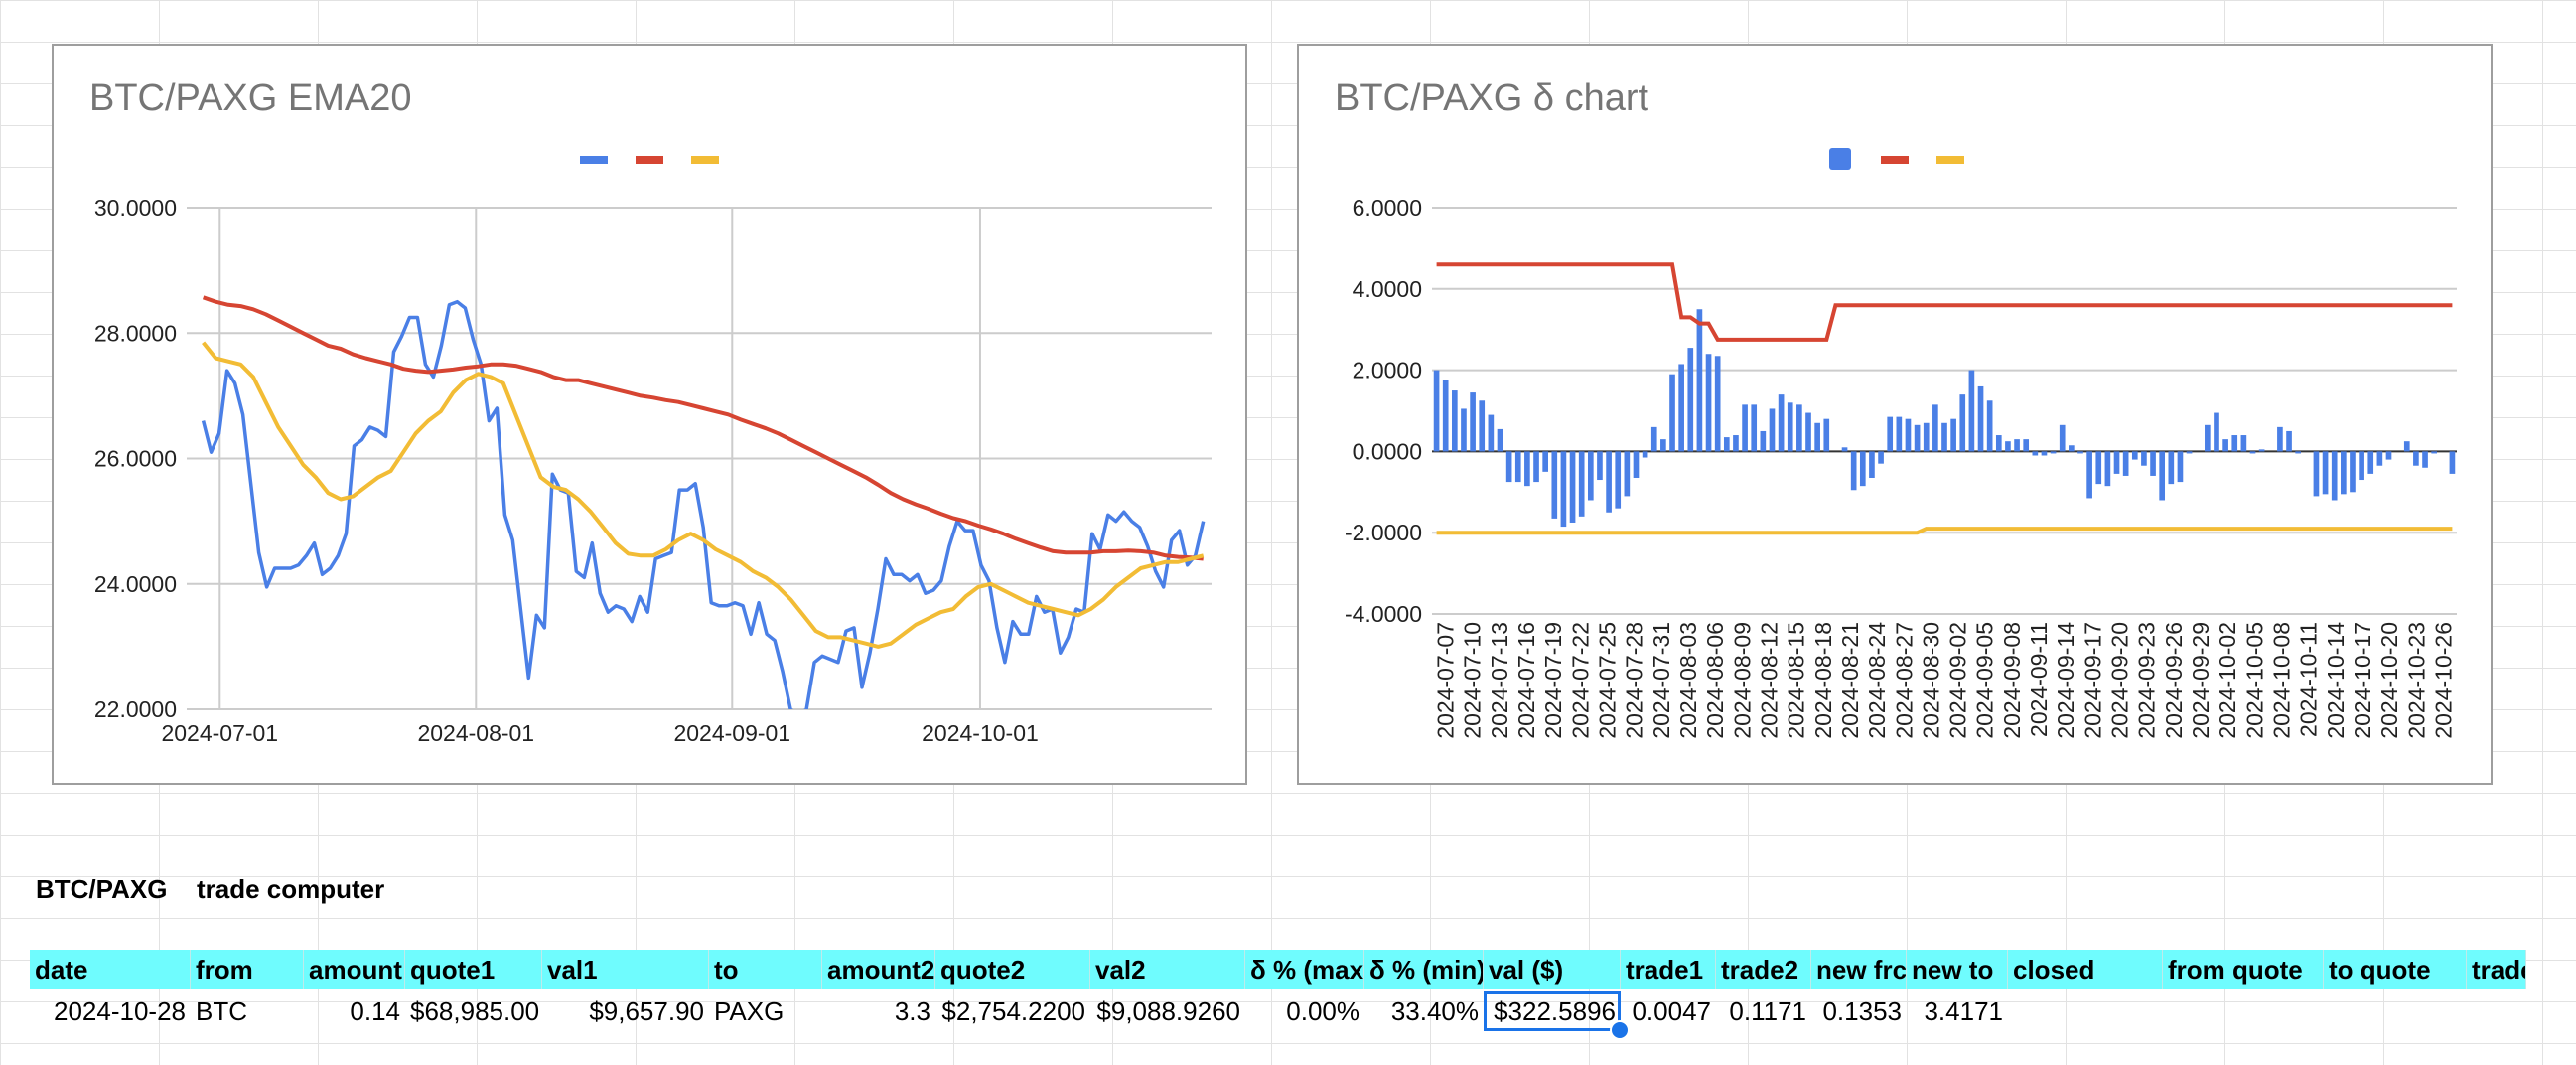 This screenshot has width=2576, height=1065. I want to click on cell-from-quote, so click(2244, 1011).